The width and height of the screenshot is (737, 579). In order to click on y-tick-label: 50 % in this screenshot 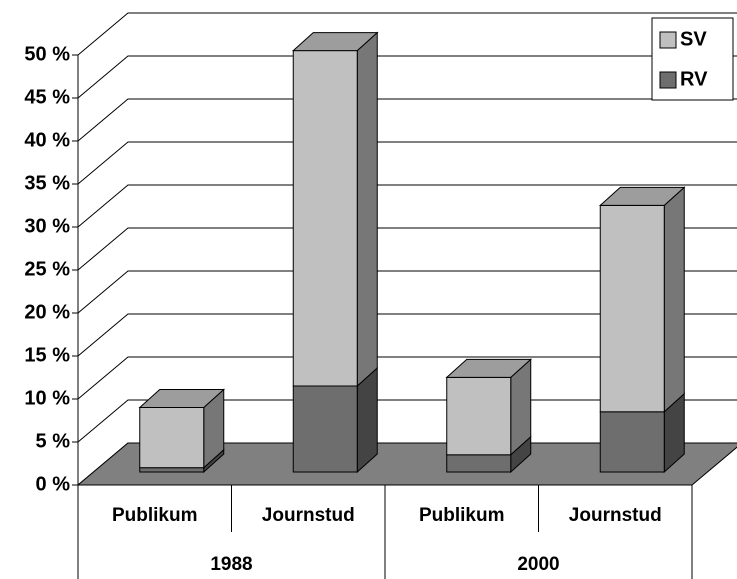, I will do `click(47, 54)`.